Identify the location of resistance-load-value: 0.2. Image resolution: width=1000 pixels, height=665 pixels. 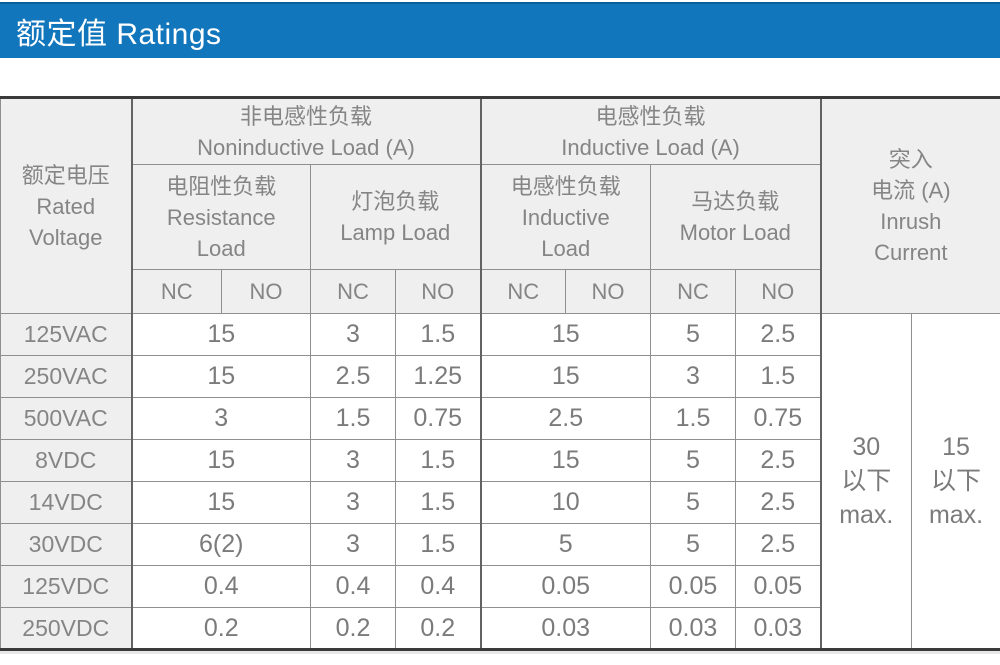
(221, 628).